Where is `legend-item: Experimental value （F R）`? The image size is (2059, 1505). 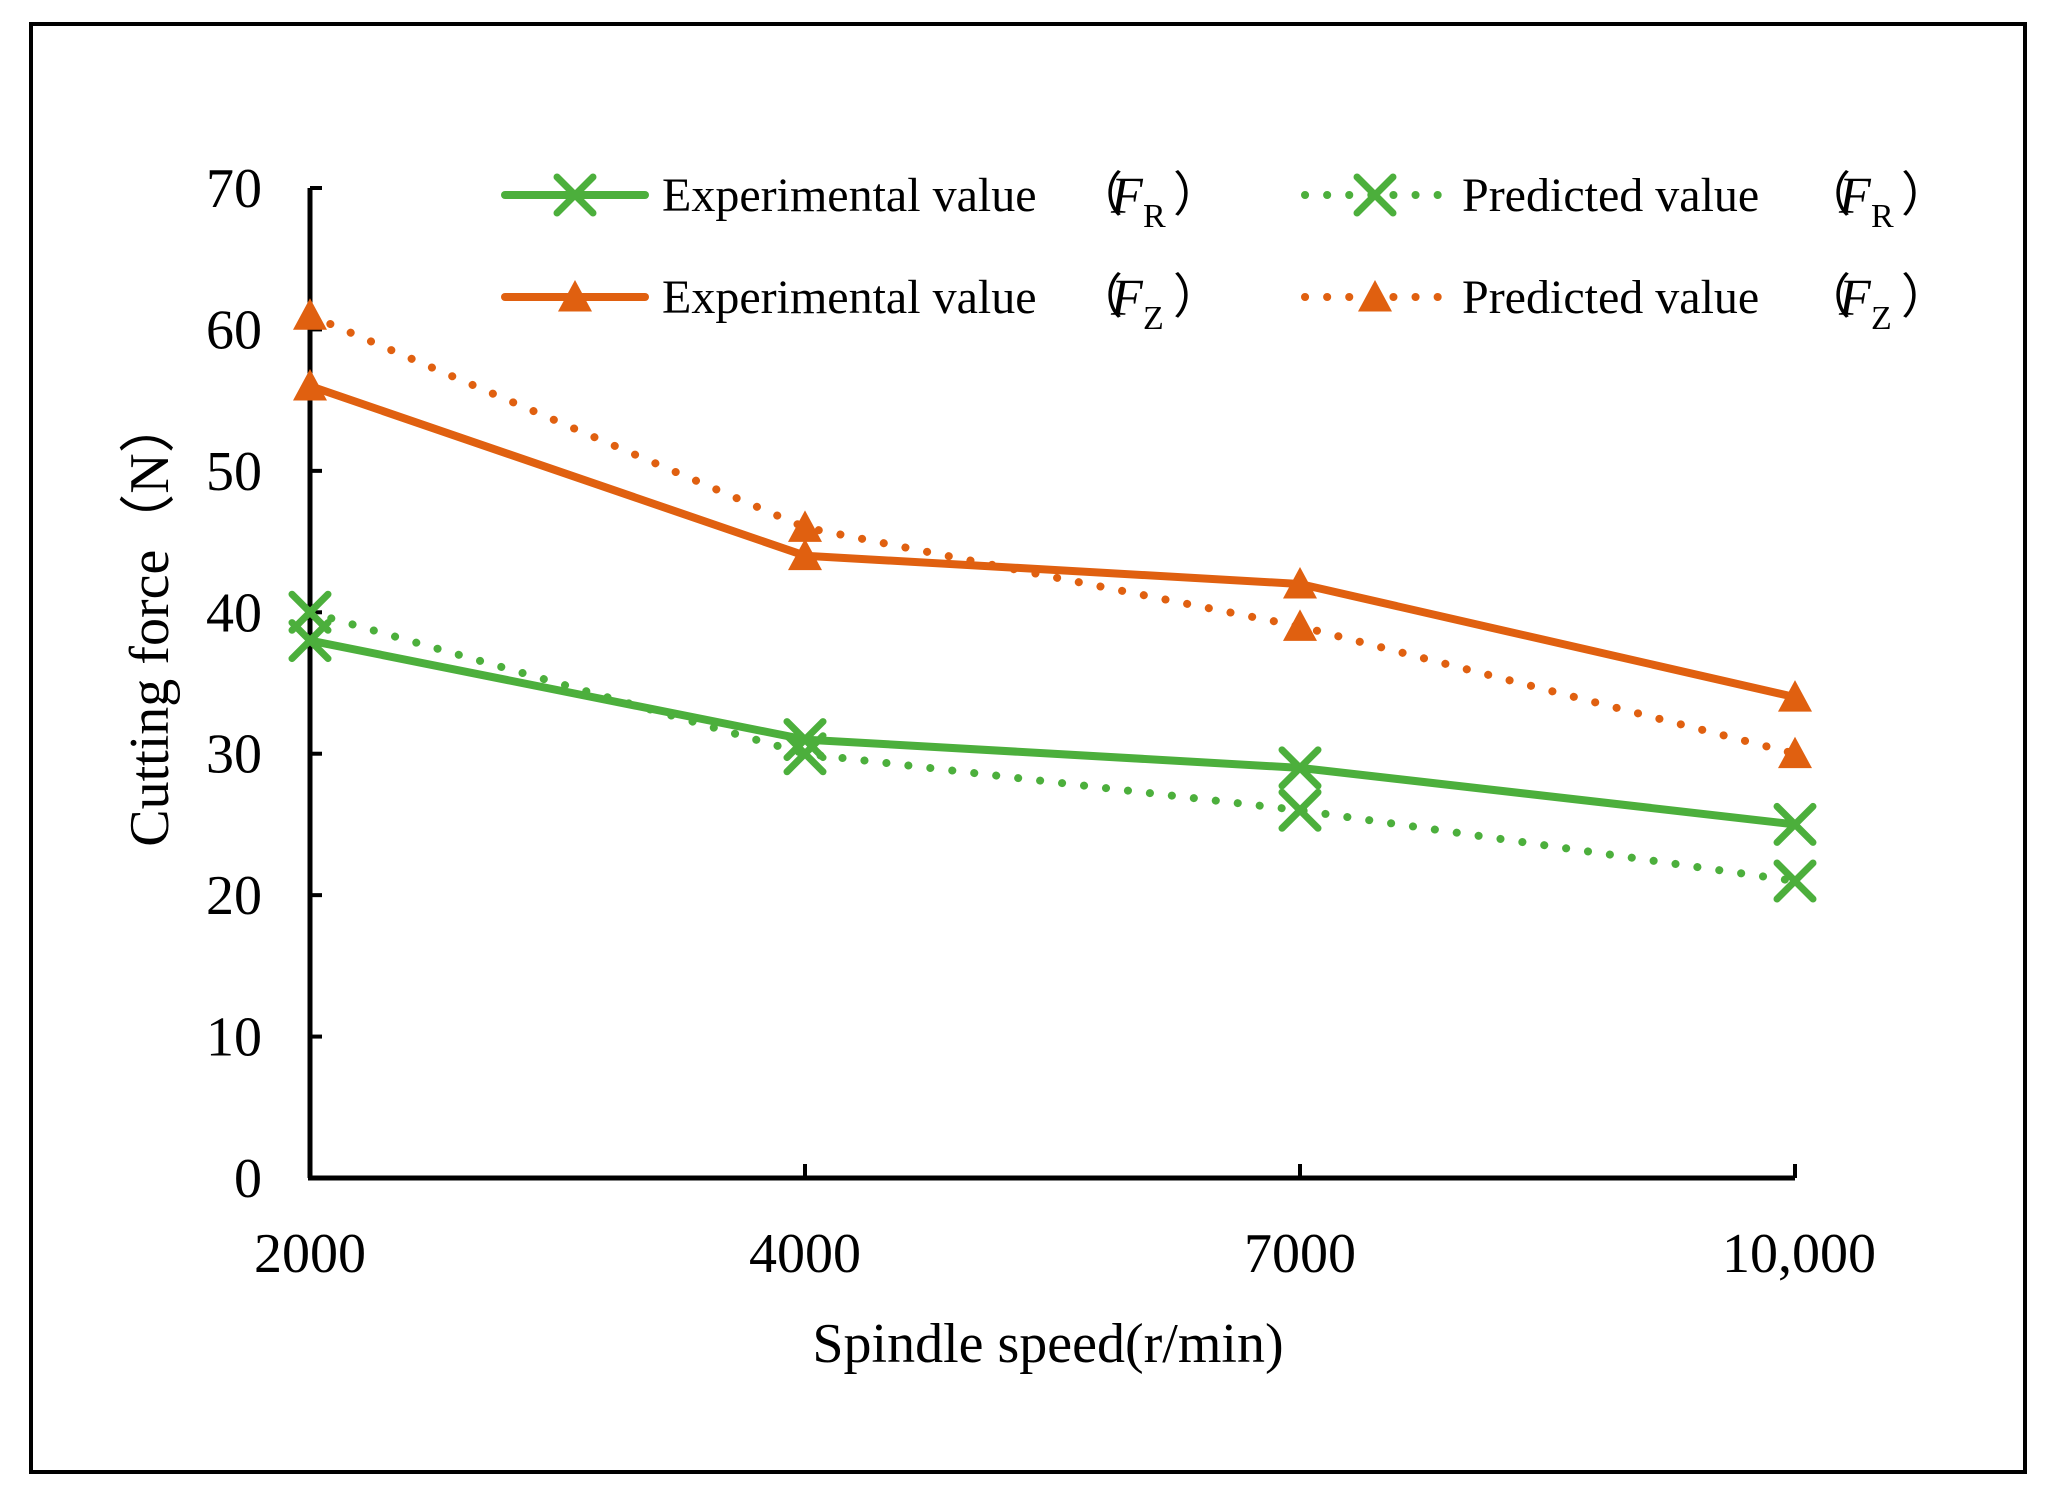
legend-item: Experimental value （F R） is located at coordinates (861, 201).